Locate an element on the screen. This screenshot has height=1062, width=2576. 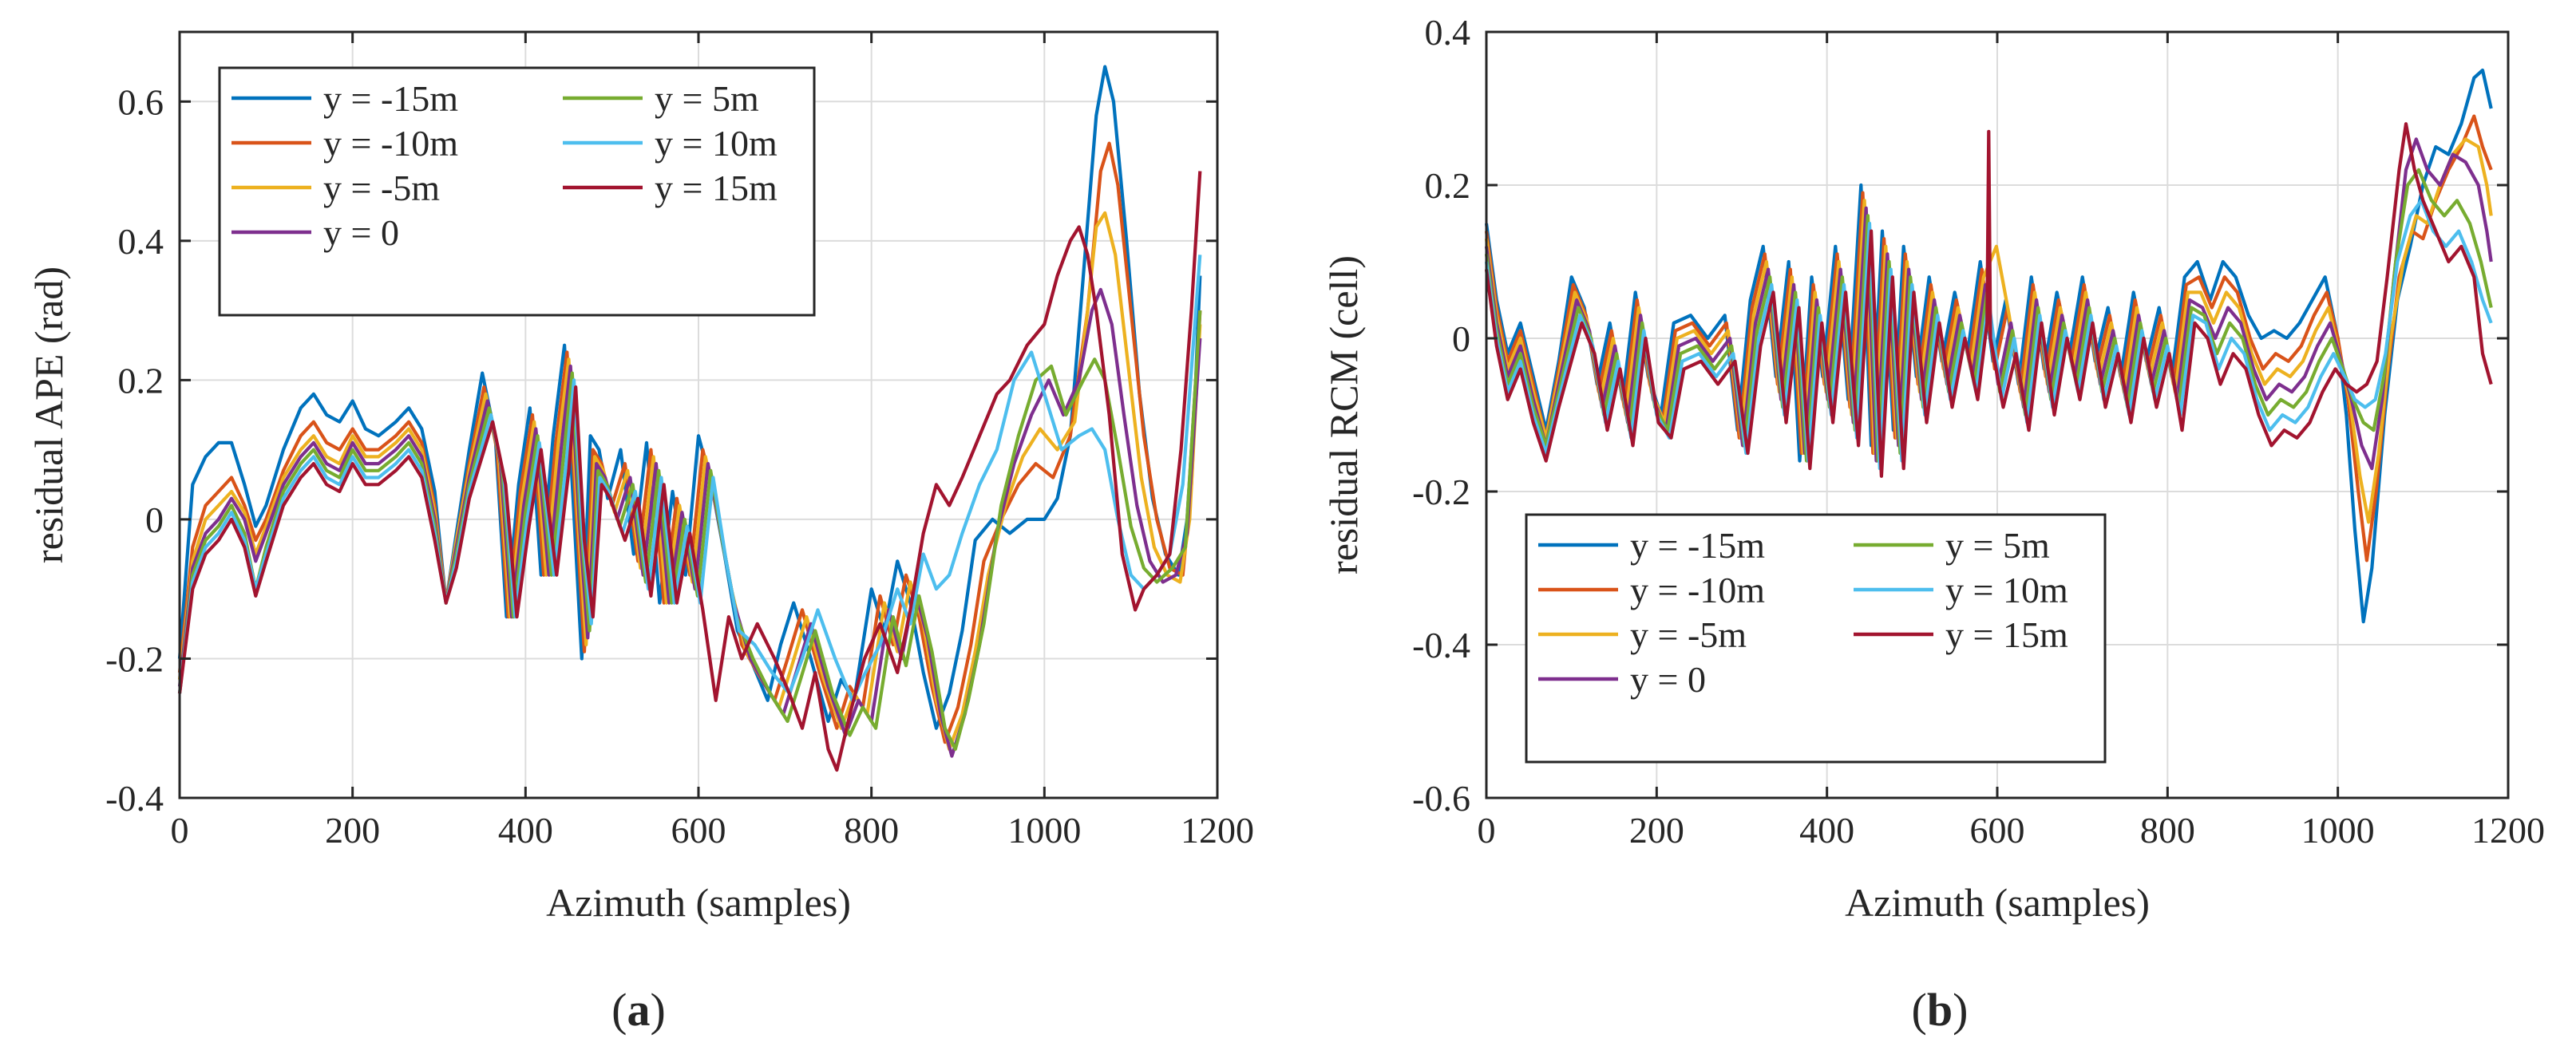
x-axis-label-b: Azimuth (samples) is located at coordinates (1998, 902).